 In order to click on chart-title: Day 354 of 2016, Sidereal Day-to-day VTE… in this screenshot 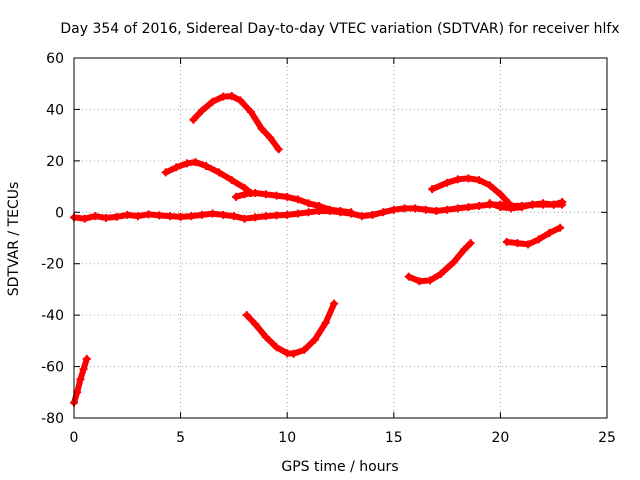, I will do `click(339, 29)`.